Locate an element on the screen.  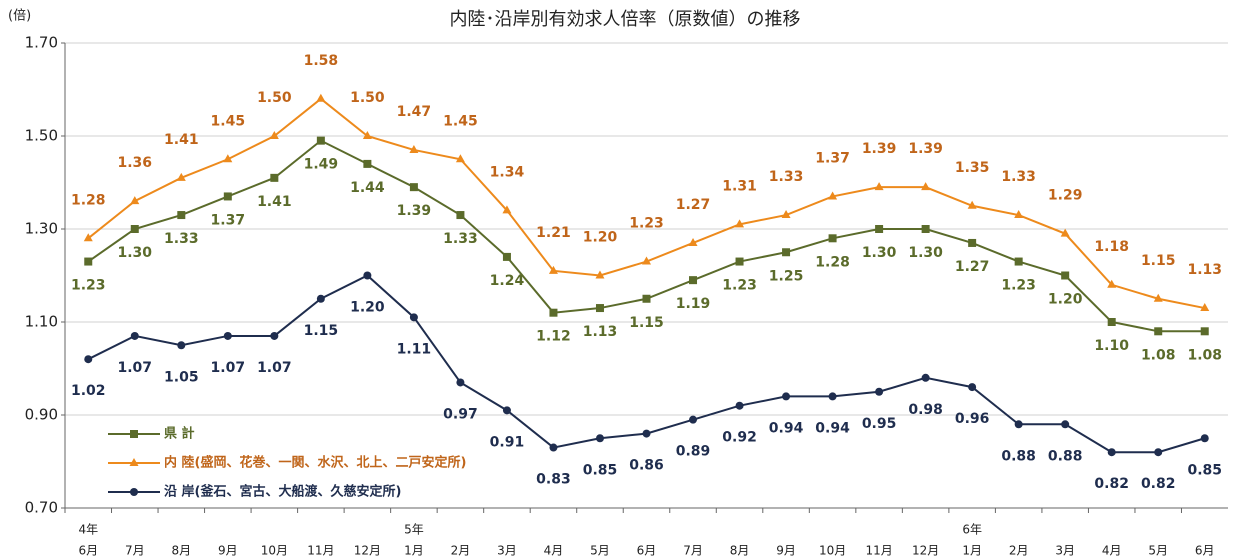
value-label: 1.18 is located at coordinates (1111, 247).